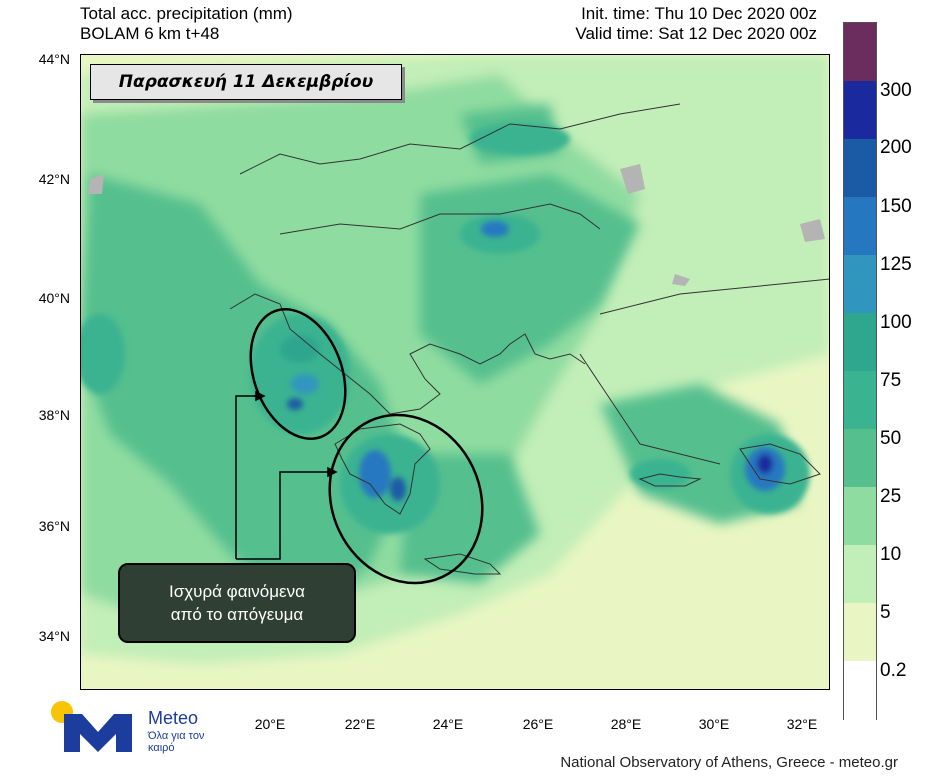  I want to click on colorbar-label: 50, so click(891, 438).